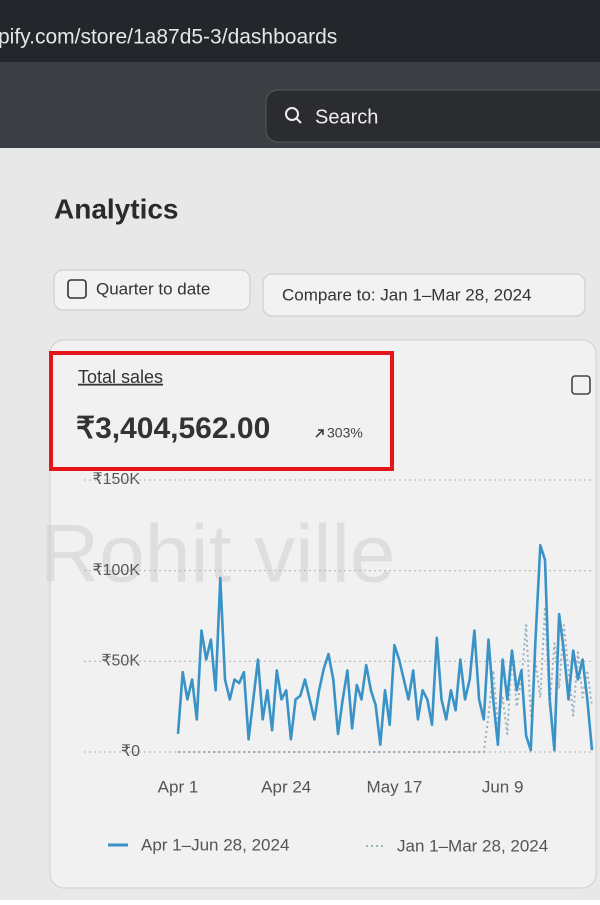 This screenshot has width=600, height=905. What do you see at coordinates (116, 208) in the screenshot?
I see `page-title: Analytics` at bounding box center [116, 208].